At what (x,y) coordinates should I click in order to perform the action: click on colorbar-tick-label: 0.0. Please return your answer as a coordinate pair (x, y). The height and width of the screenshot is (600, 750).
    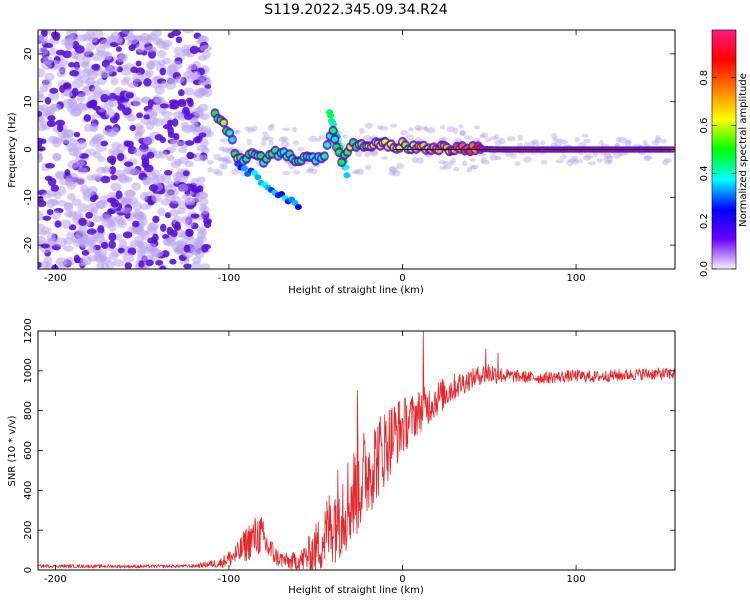
    Looking at the image, I should click on (704, 269).